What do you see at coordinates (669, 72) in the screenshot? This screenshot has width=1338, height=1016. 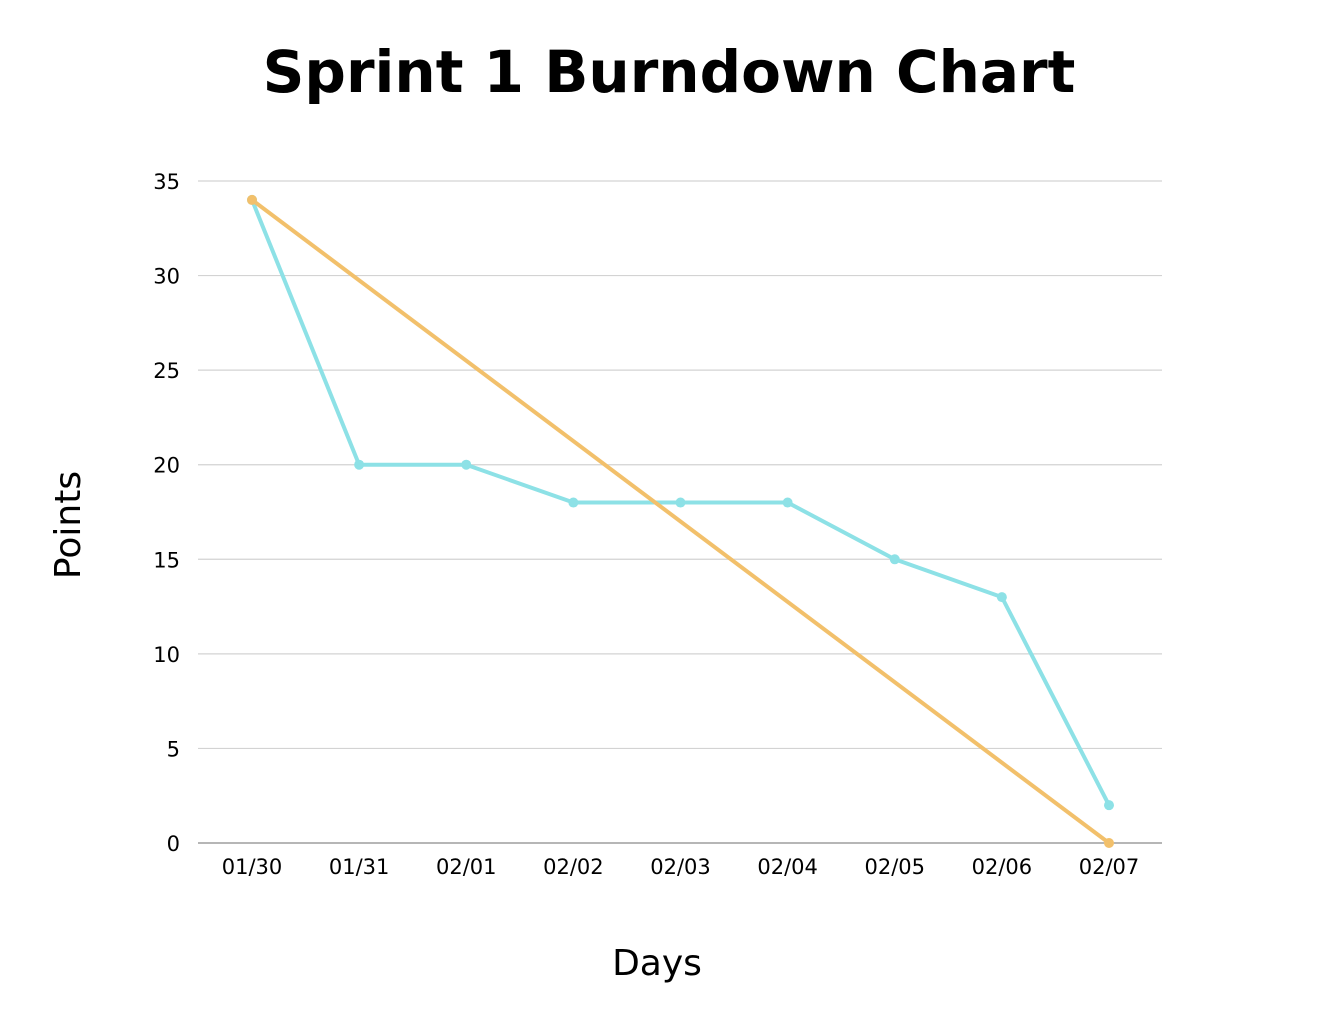 I see `chart-title: Sprint 1 Burndown Chart` at bounding box center [669, 72].